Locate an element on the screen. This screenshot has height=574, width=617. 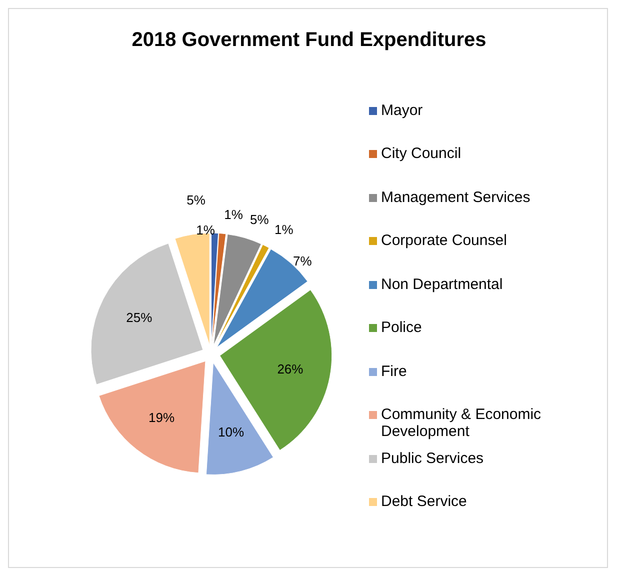
legend-label: Management Services is located at coordinates (455, 197).